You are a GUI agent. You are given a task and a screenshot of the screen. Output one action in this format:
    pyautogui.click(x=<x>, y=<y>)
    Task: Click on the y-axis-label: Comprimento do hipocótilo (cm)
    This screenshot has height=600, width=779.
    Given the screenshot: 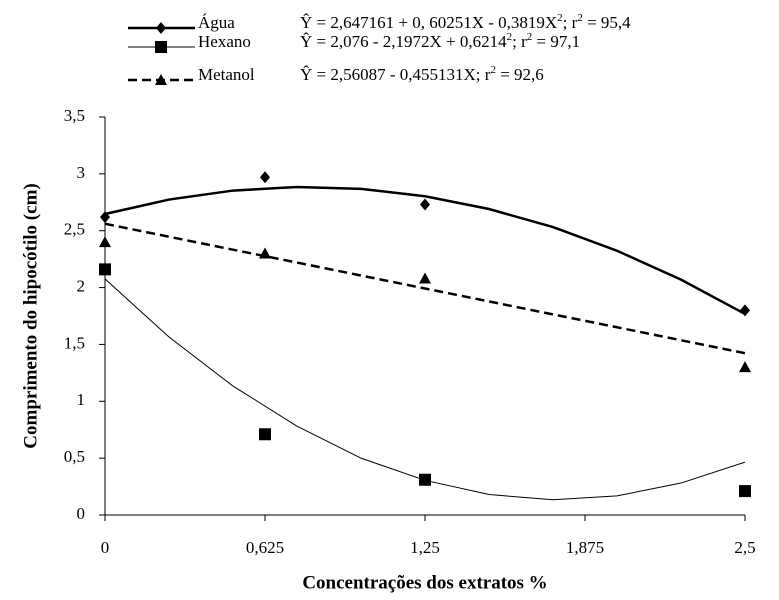 What is the action you would take?
    pyautogui.click(x=30, y=315)
    